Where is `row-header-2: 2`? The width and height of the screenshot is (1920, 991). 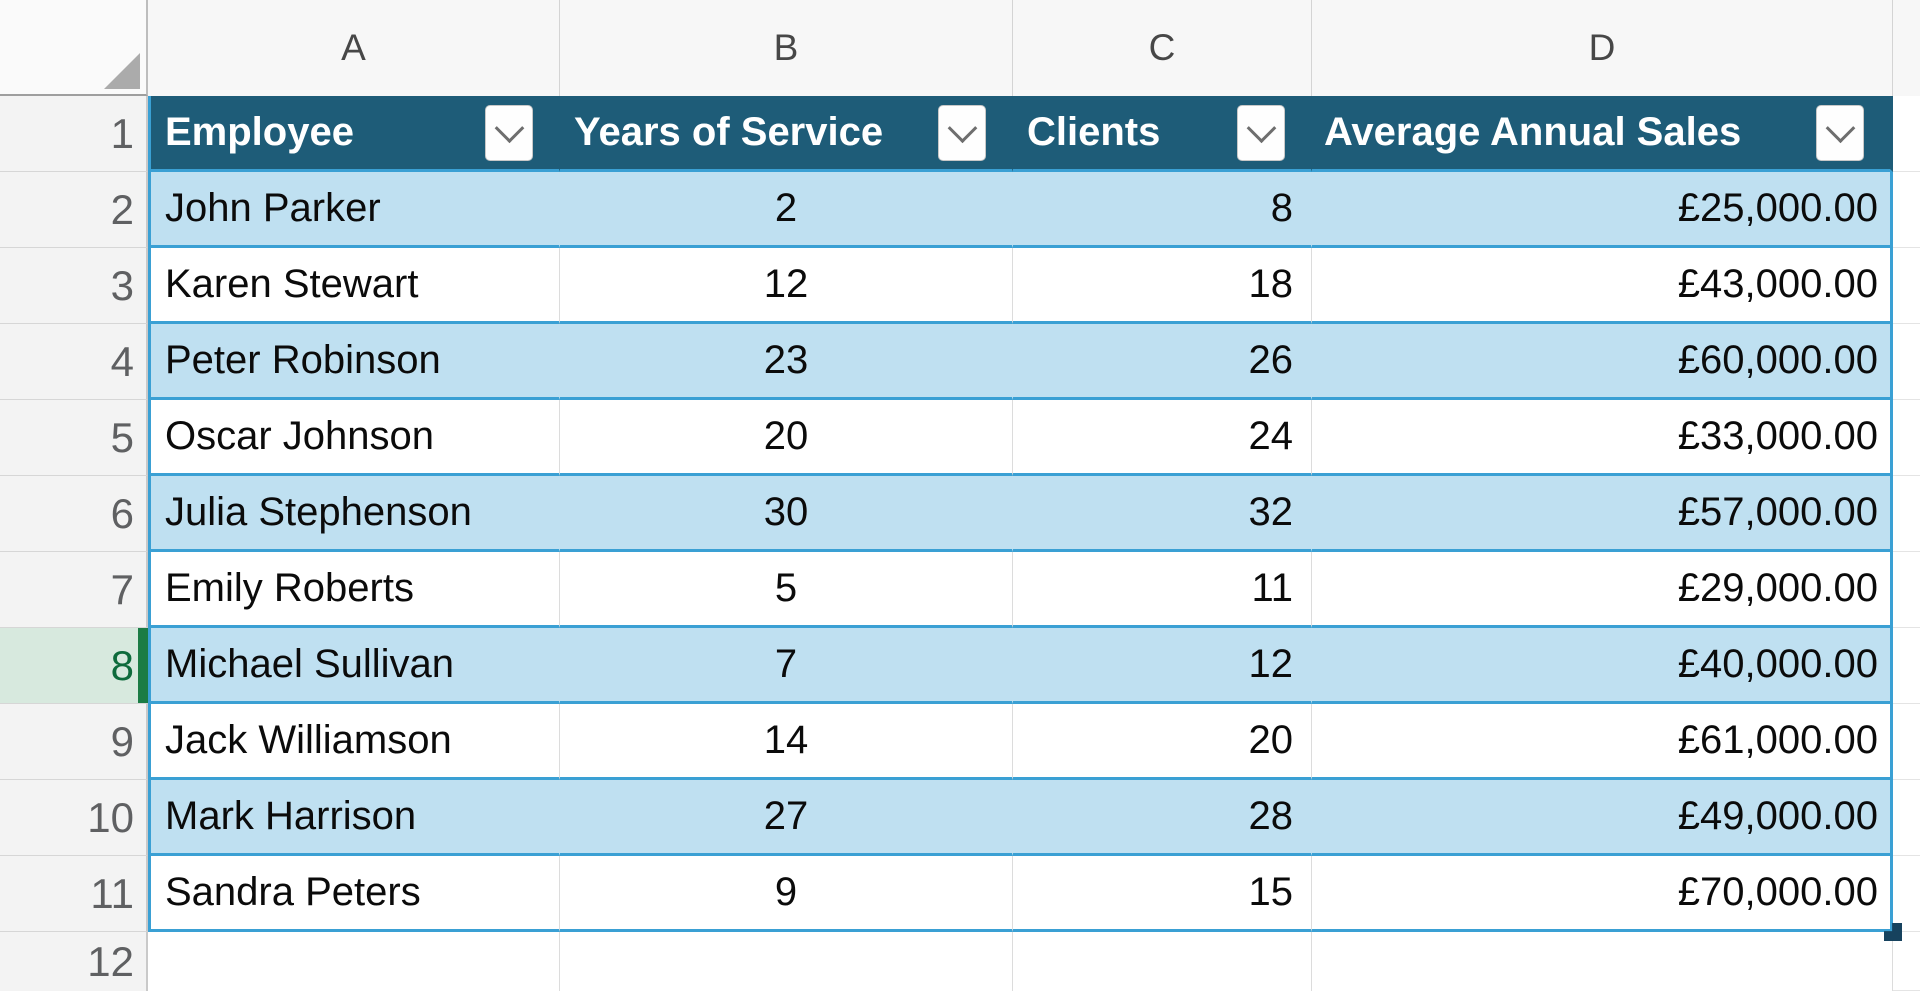 row-header-2: 2 is located at coordinates (74, 210).